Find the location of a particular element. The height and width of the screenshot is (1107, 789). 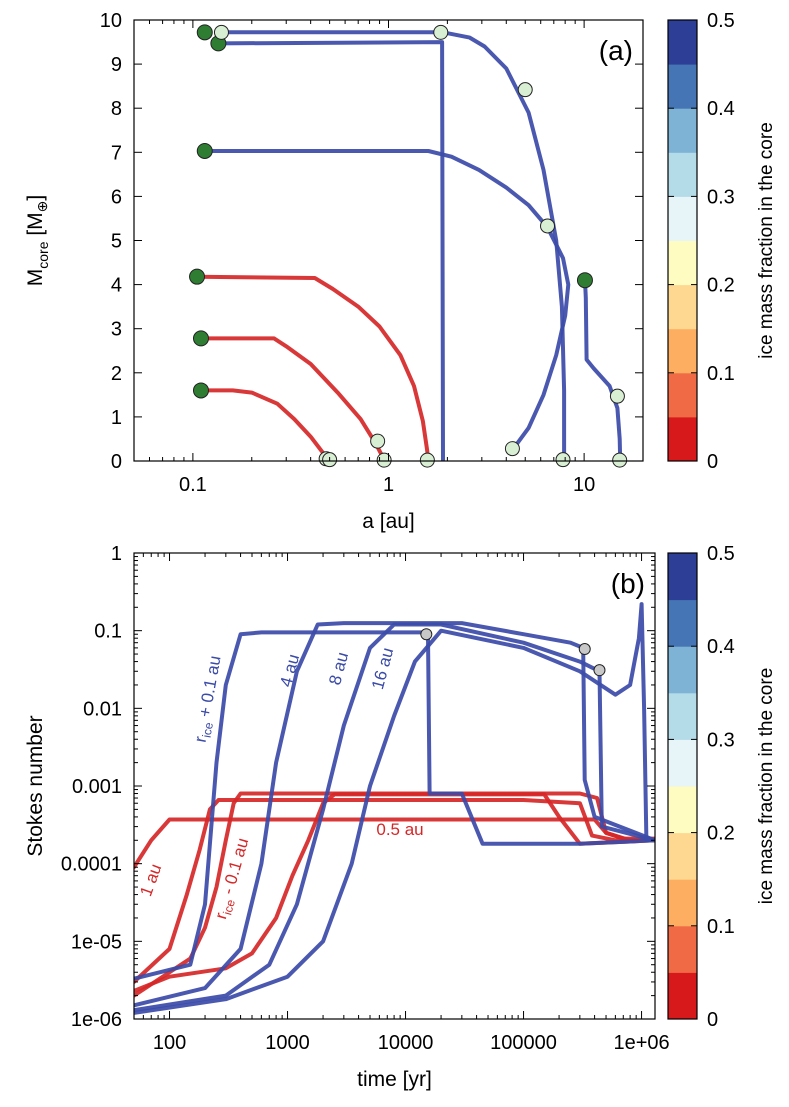

annotation-text: 4 au is located at coordinates (289, 670).